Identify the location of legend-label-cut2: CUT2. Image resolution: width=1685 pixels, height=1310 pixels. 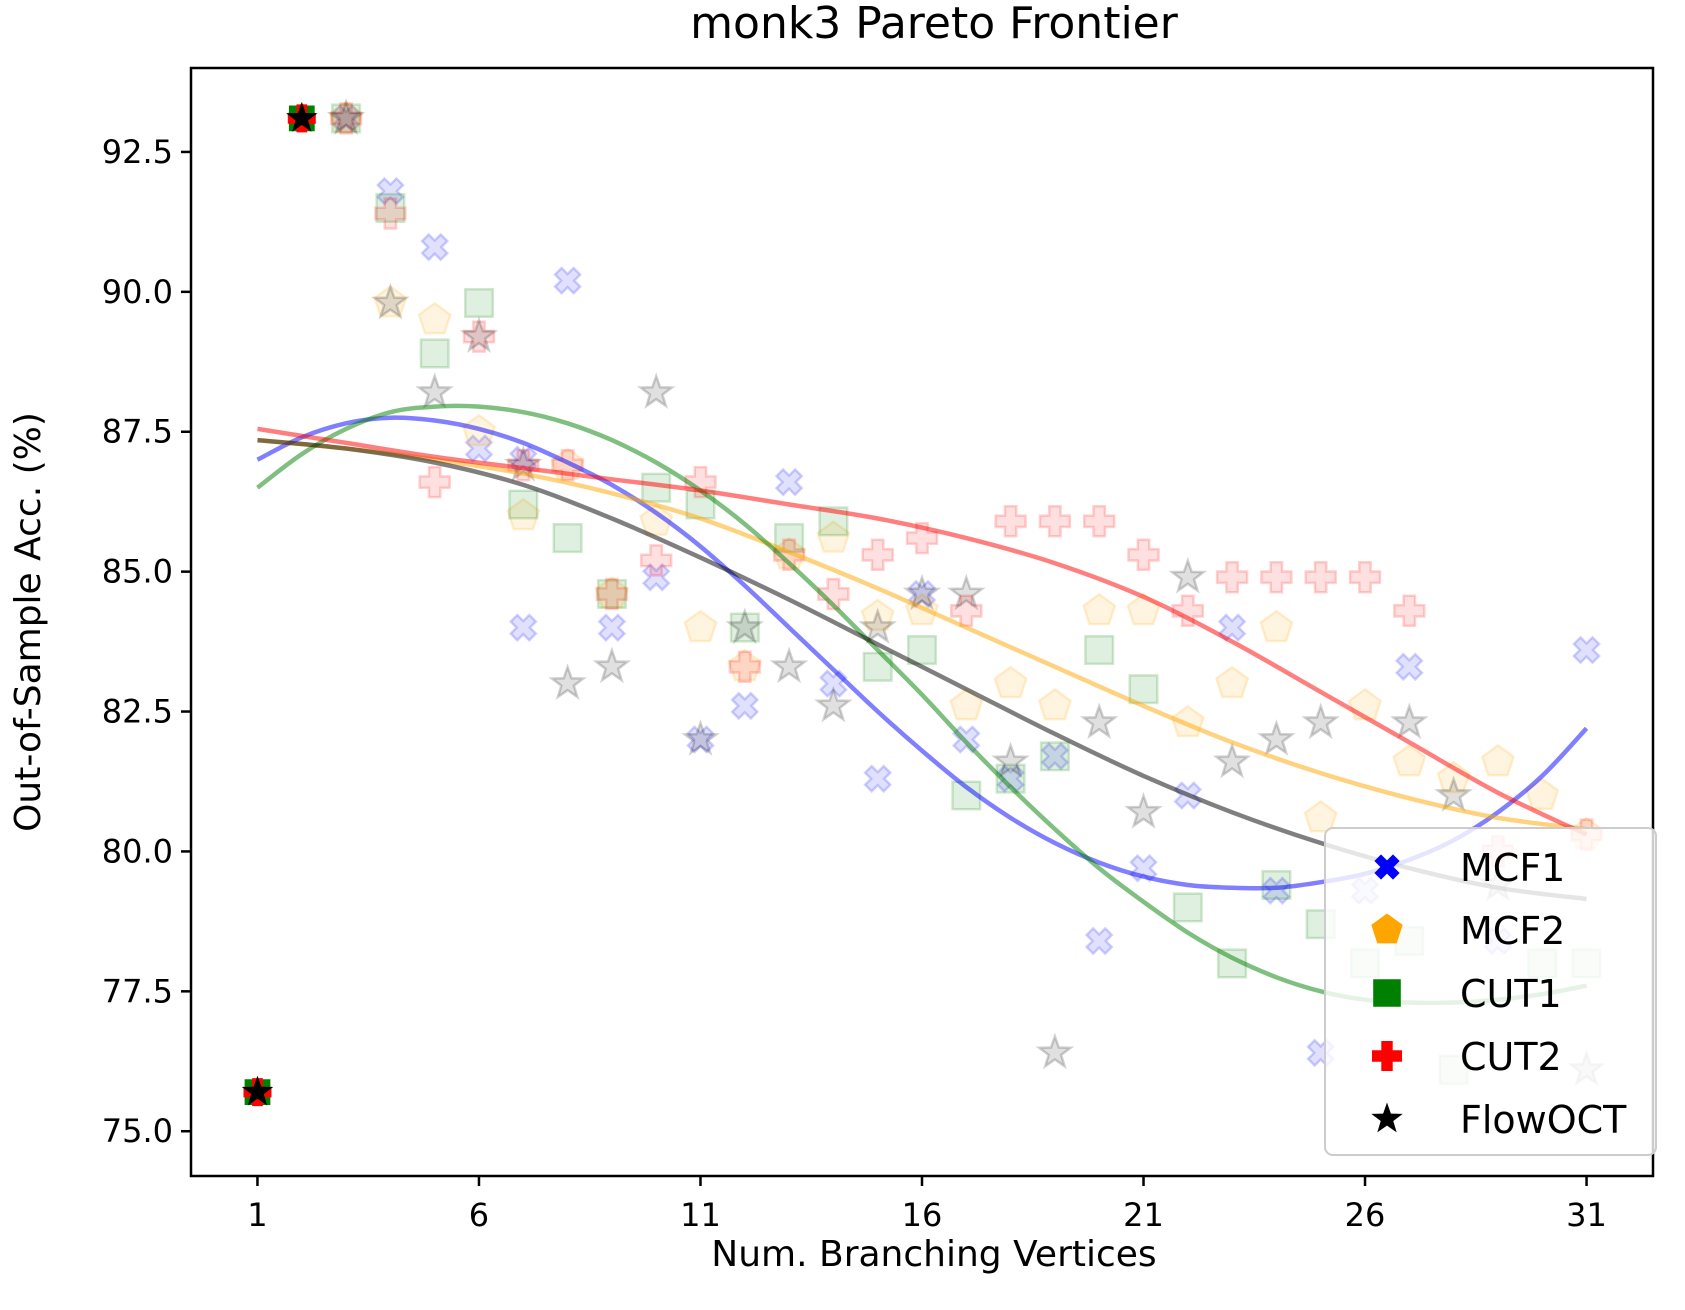
(1511, 1057).